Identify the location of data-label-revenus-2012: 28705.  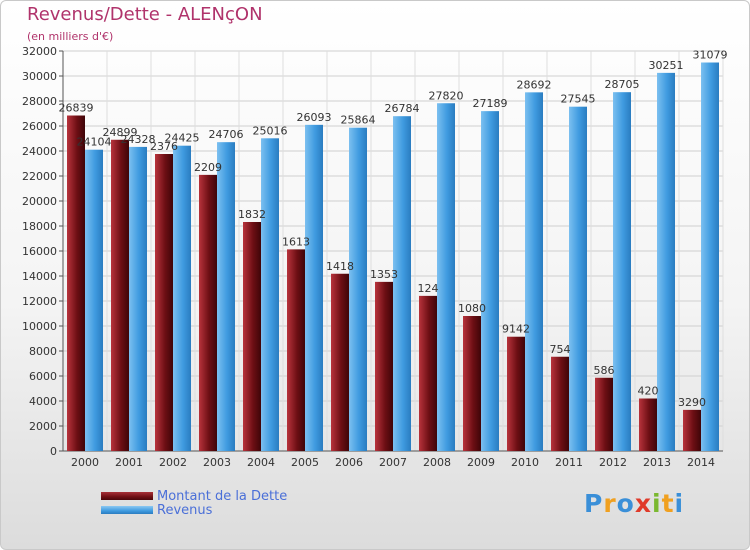
(622, 84).